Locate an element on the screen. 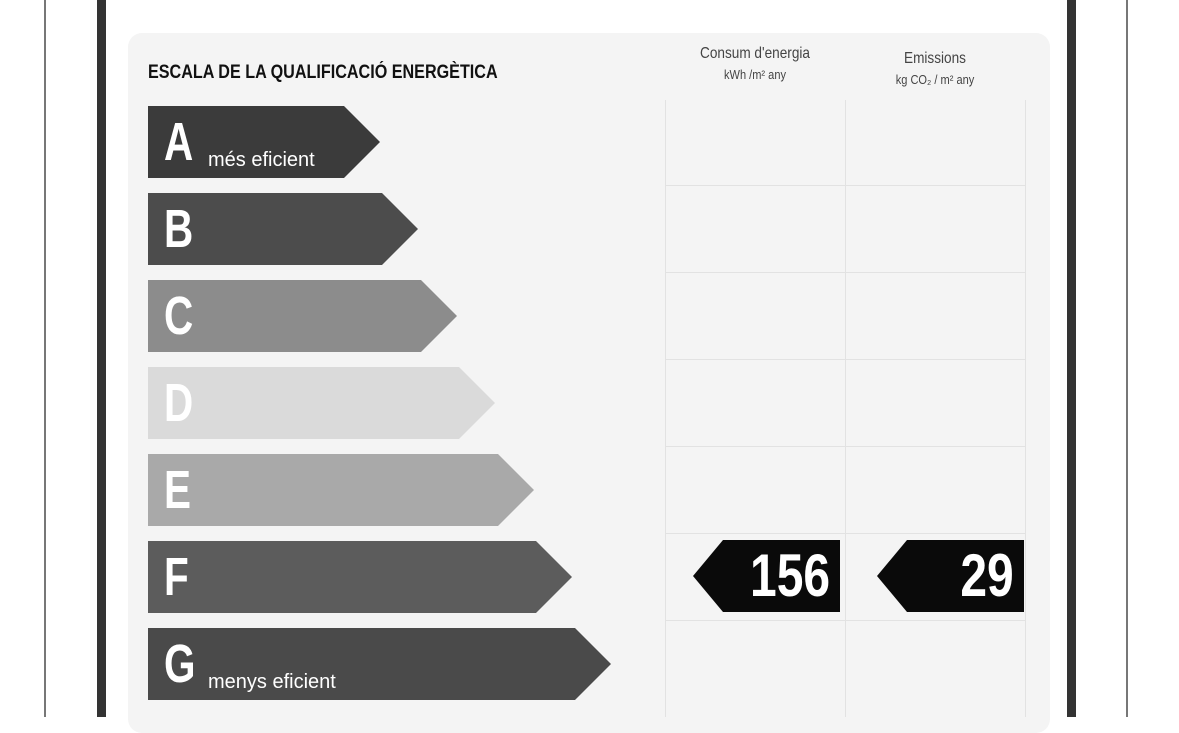  energy-value: 156 is located at coordinates (789, 575).